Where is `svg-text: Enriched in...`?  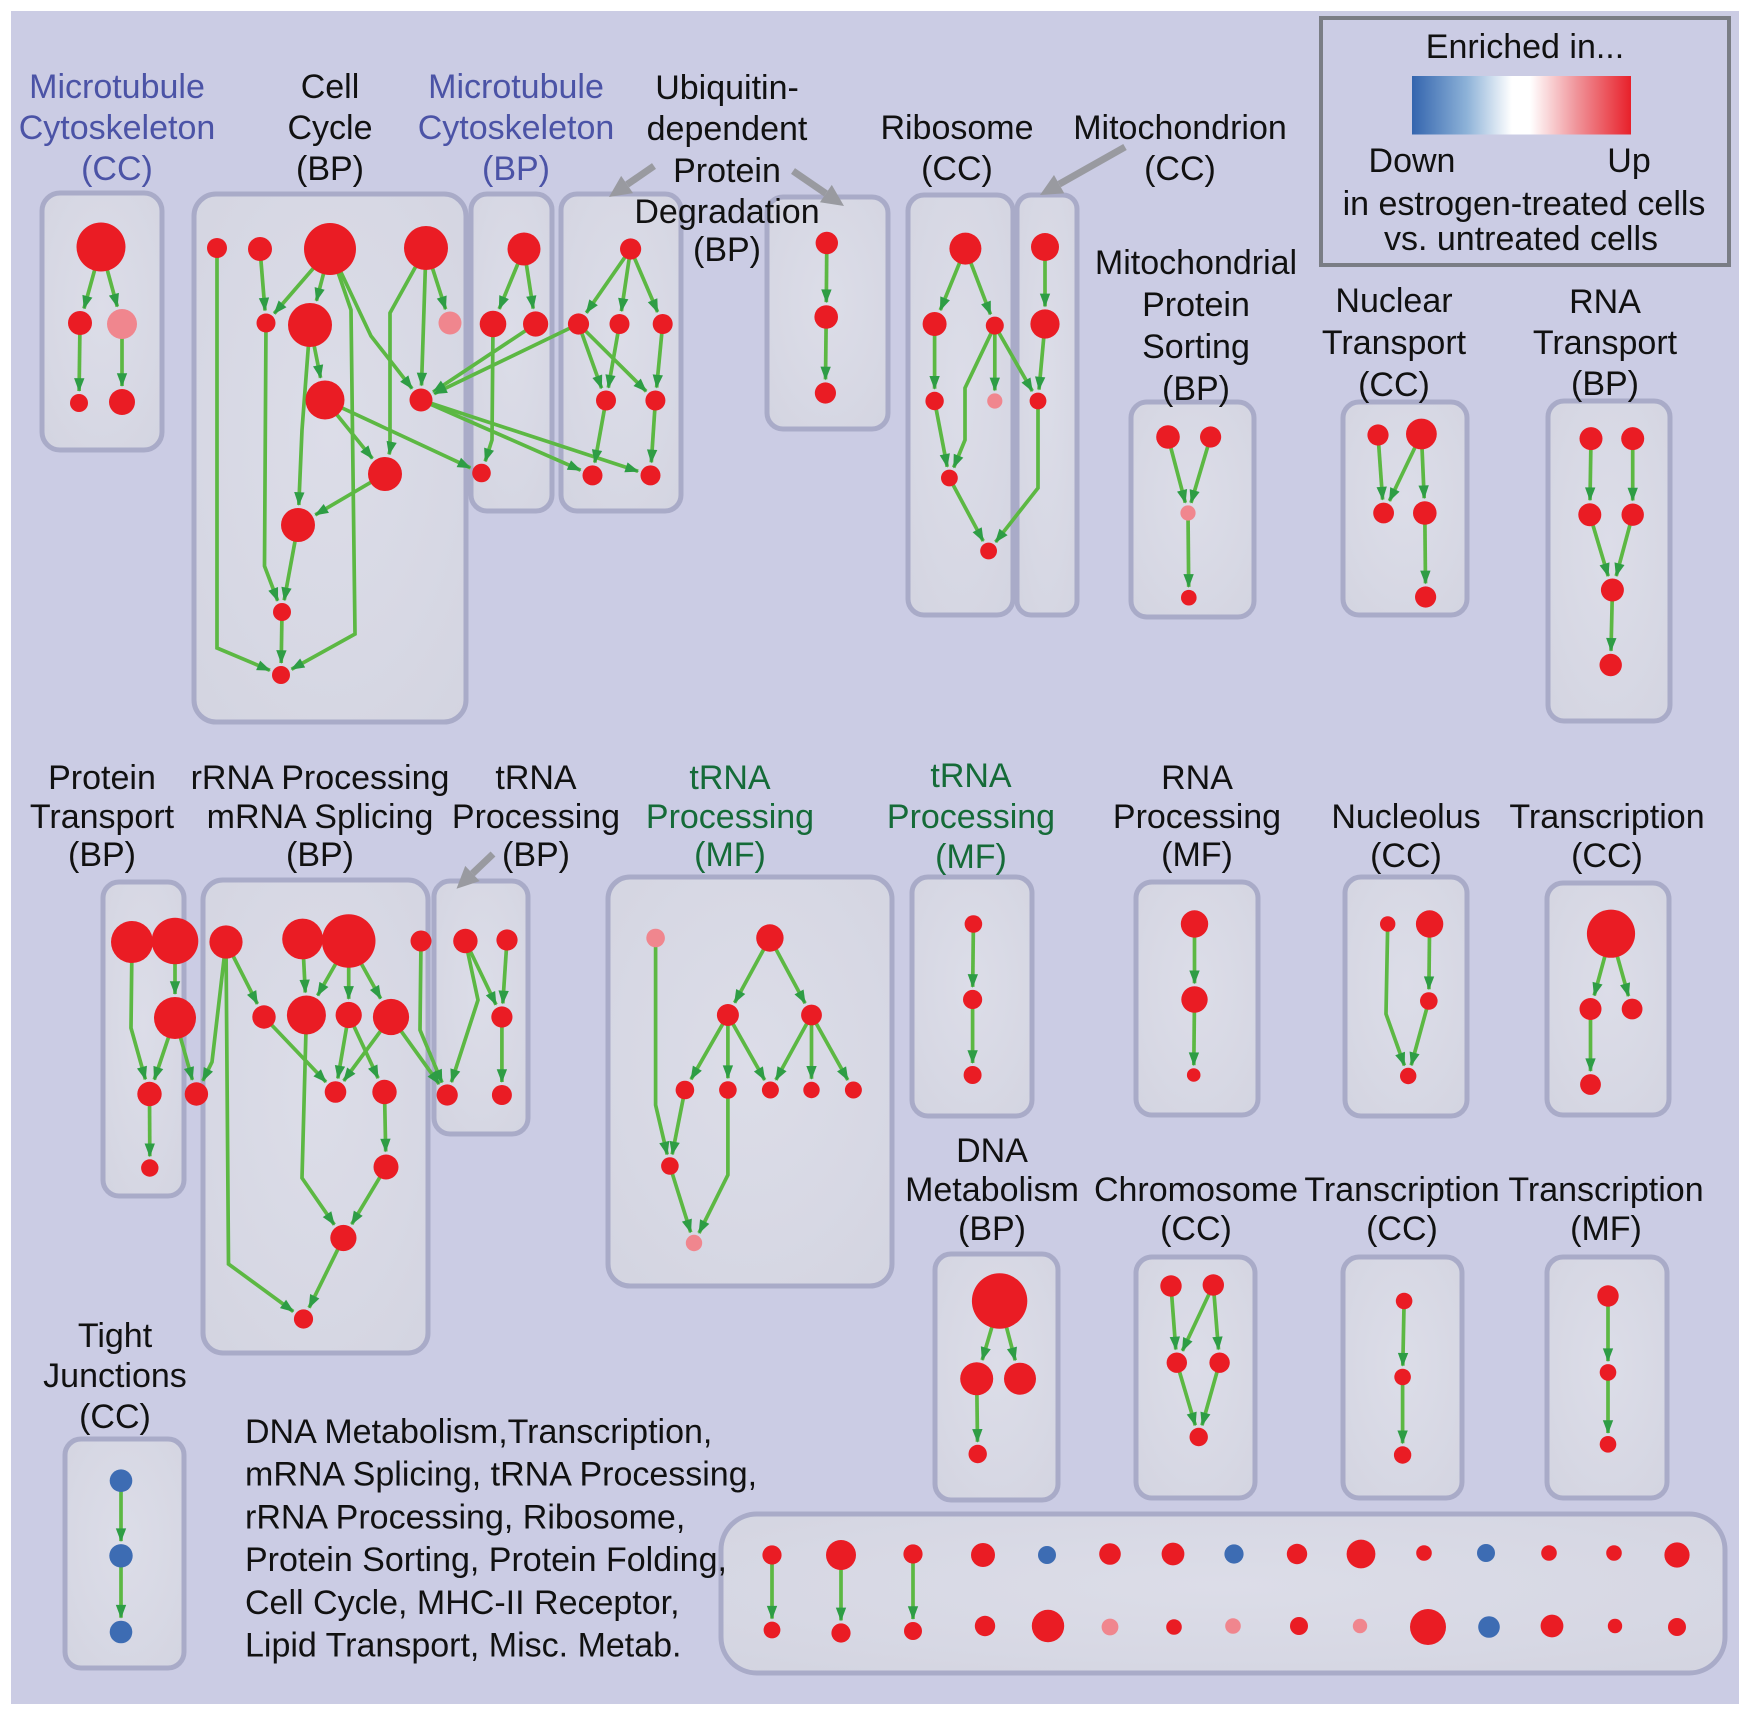
svg-text: Enriched in... is located at coordinates (1525, 47).